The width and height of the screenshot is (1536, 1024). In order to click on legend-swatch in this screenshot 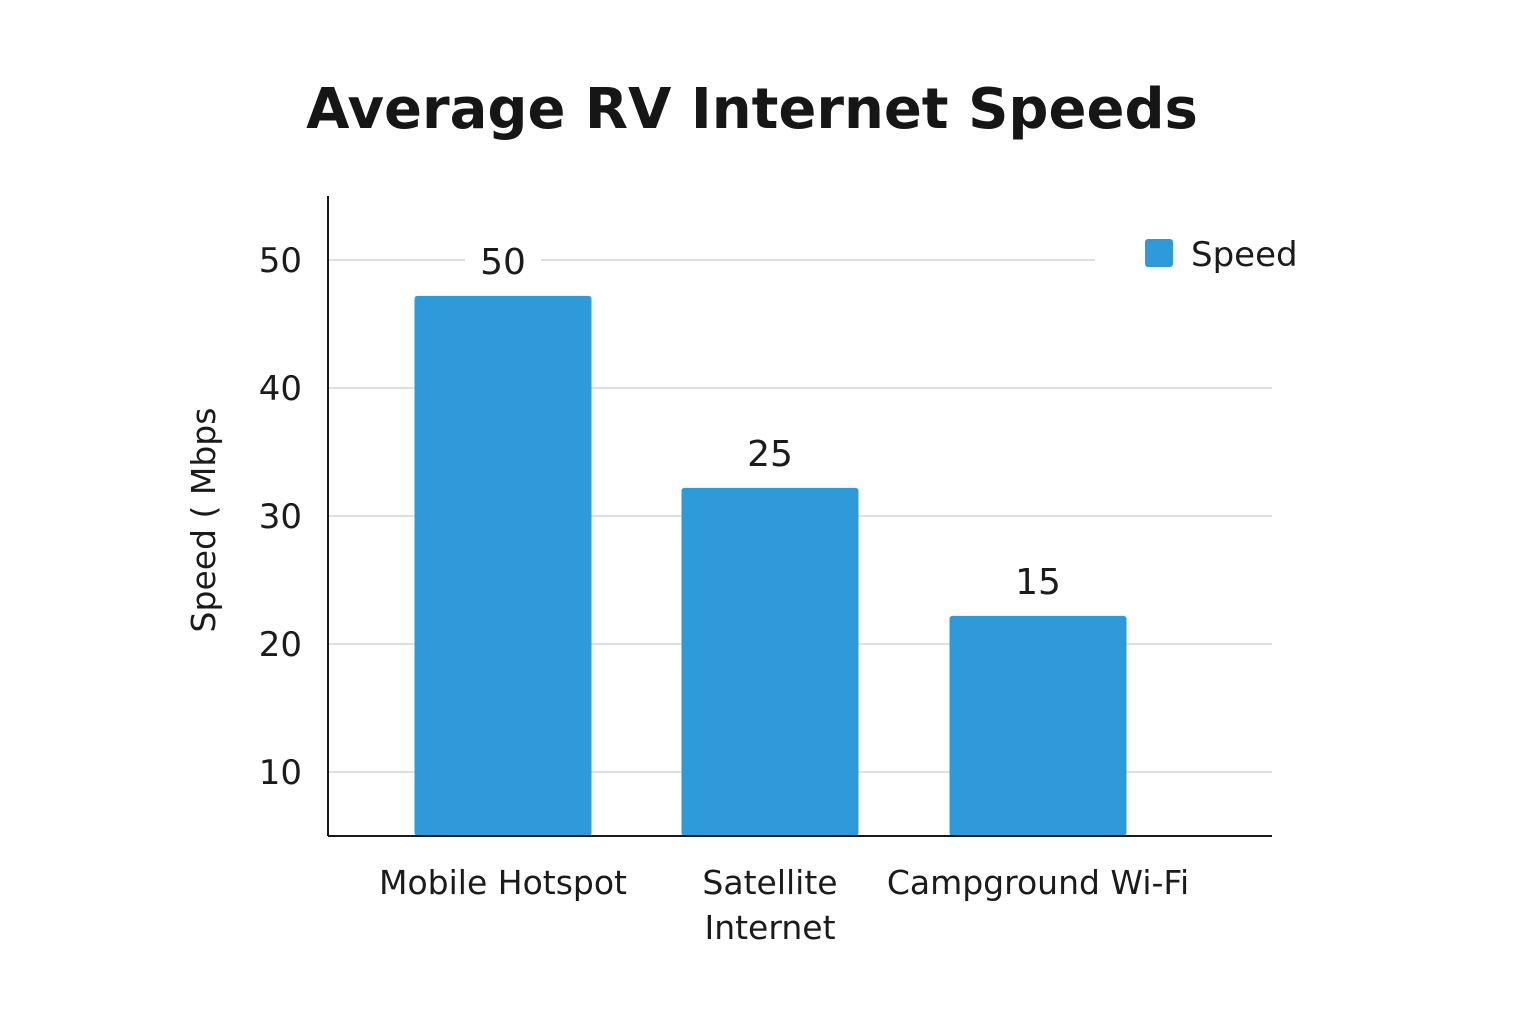, I will do `click(1159, 253)`.